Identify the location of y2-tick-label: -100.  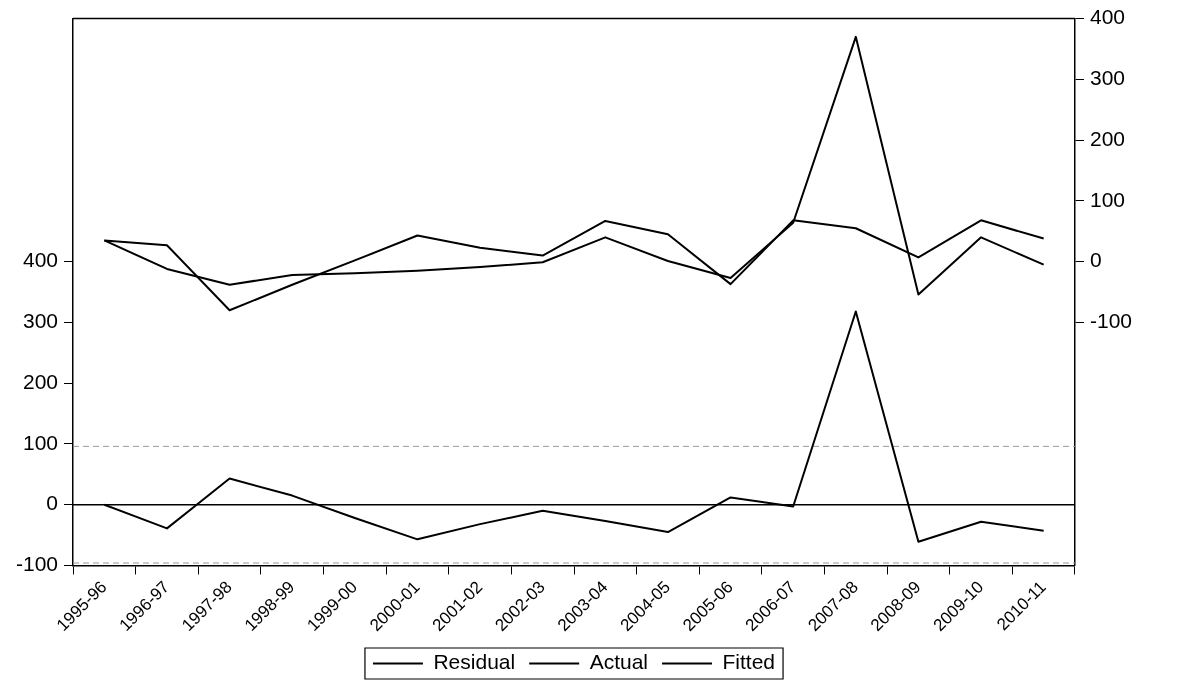
(1110, 321).